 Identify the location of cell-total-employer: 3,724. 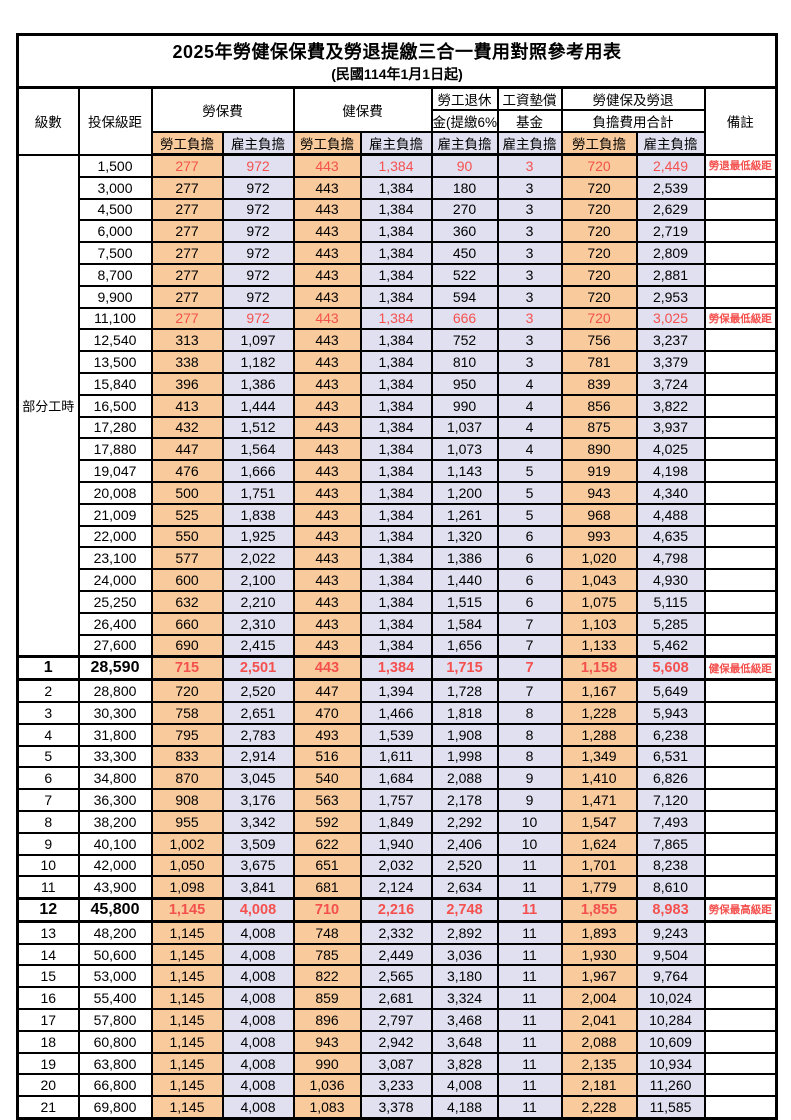
(670, 383).